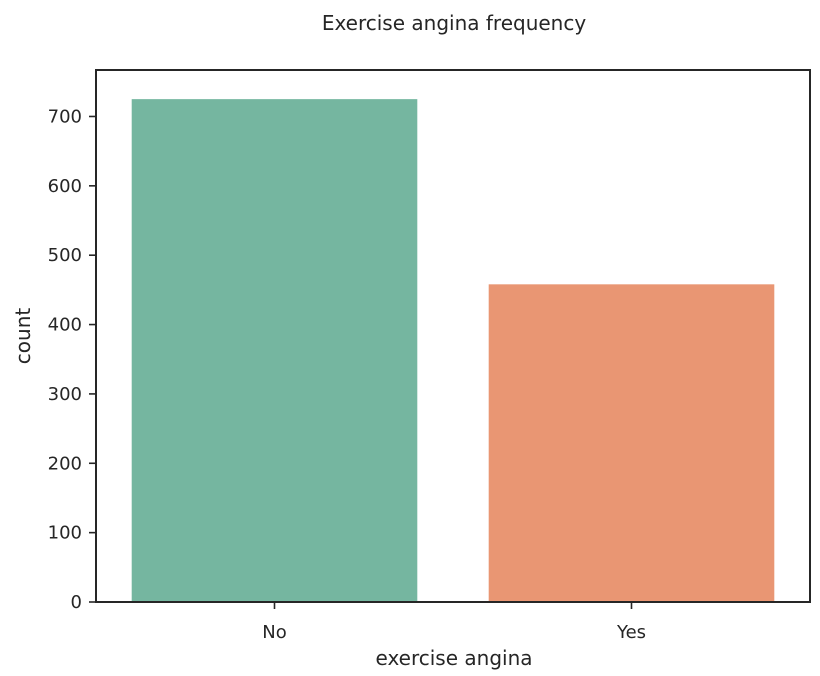 This screenshot has height=676, width=820. I want to click on x-axis-ticks: No Yes, so click(454, 622).